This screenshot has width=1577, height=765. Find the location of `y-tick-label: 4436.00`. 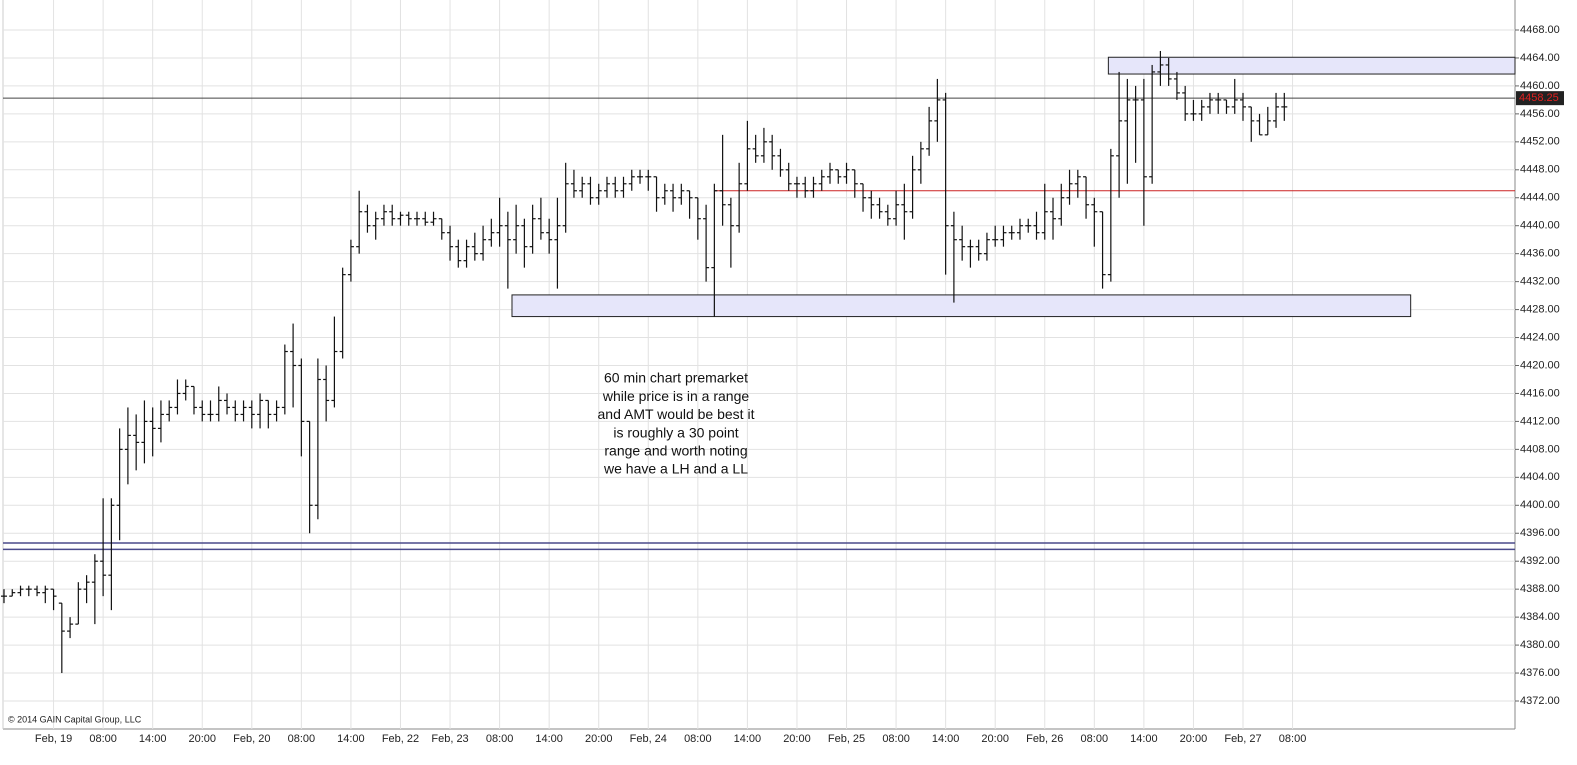

y-tick-label: 4436.00 is located at coordinates (1540, 254).